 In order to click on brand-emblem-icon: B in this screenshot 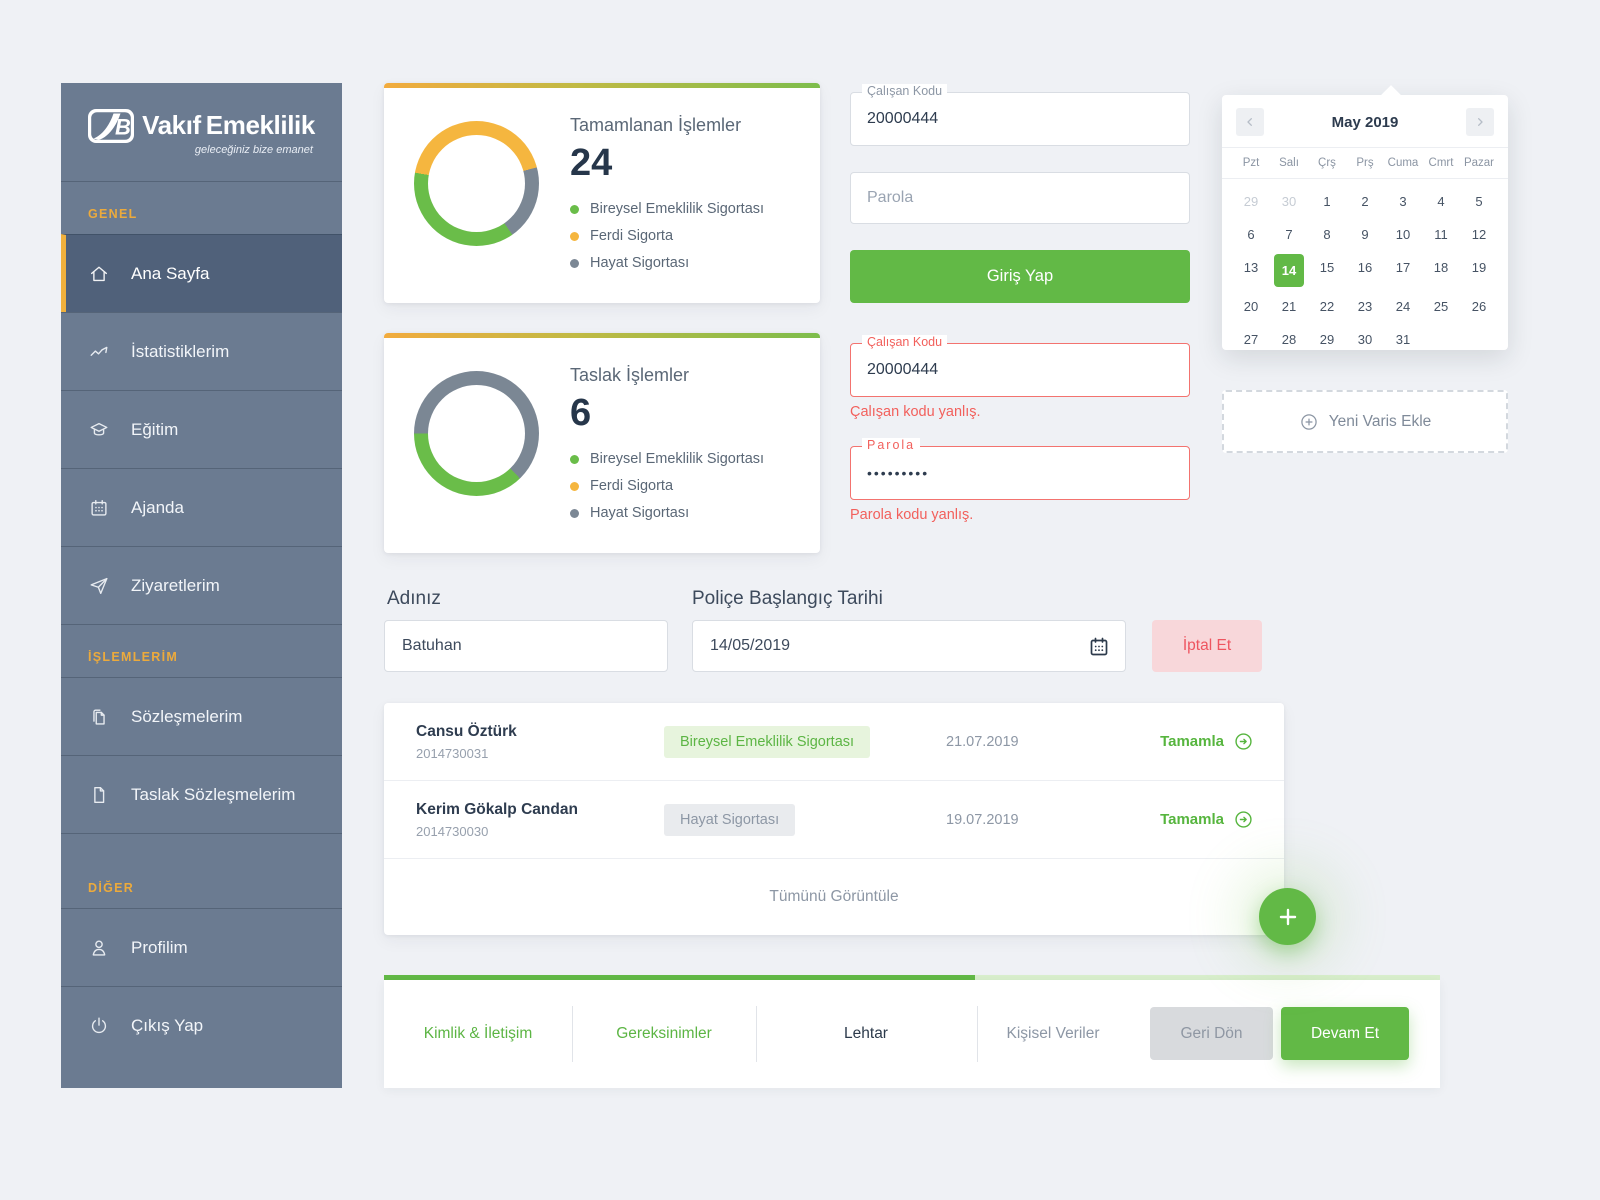, I will do `click(111, 125)`.